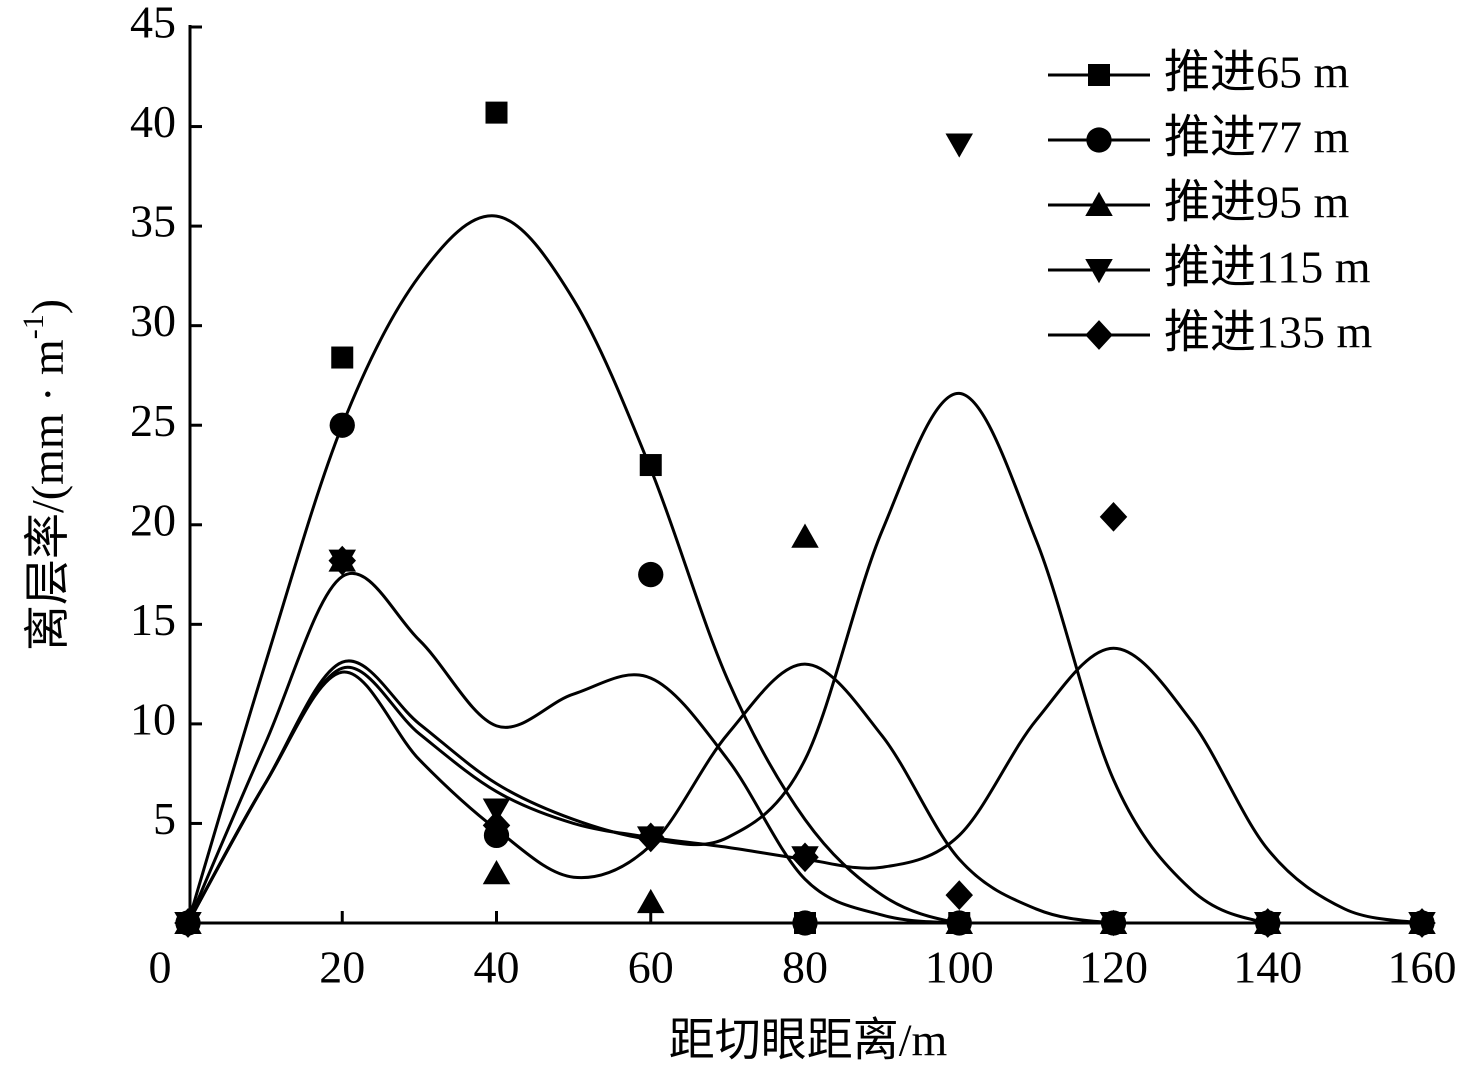 The height and width of the screenshot is (1087, 1469). I want to click on legend-label: 推进65 m, so click(1257, 72).